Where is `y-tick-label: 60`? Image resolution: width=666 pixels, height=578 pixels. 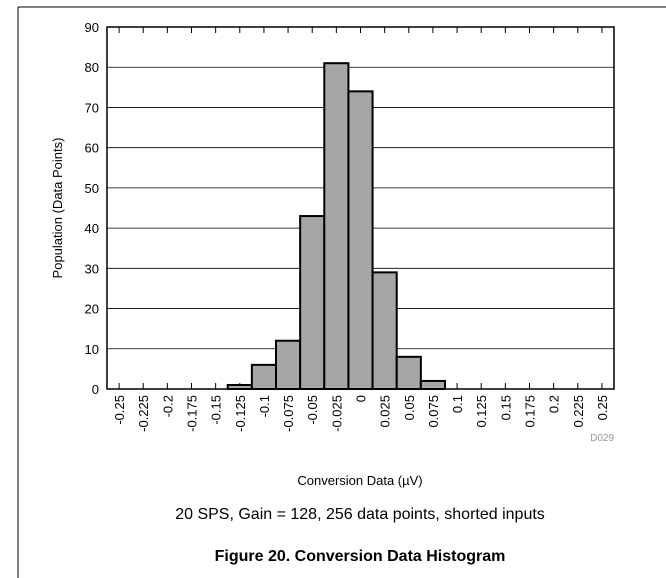 y-tick-label: 60 is located at coordinates (92, 148).